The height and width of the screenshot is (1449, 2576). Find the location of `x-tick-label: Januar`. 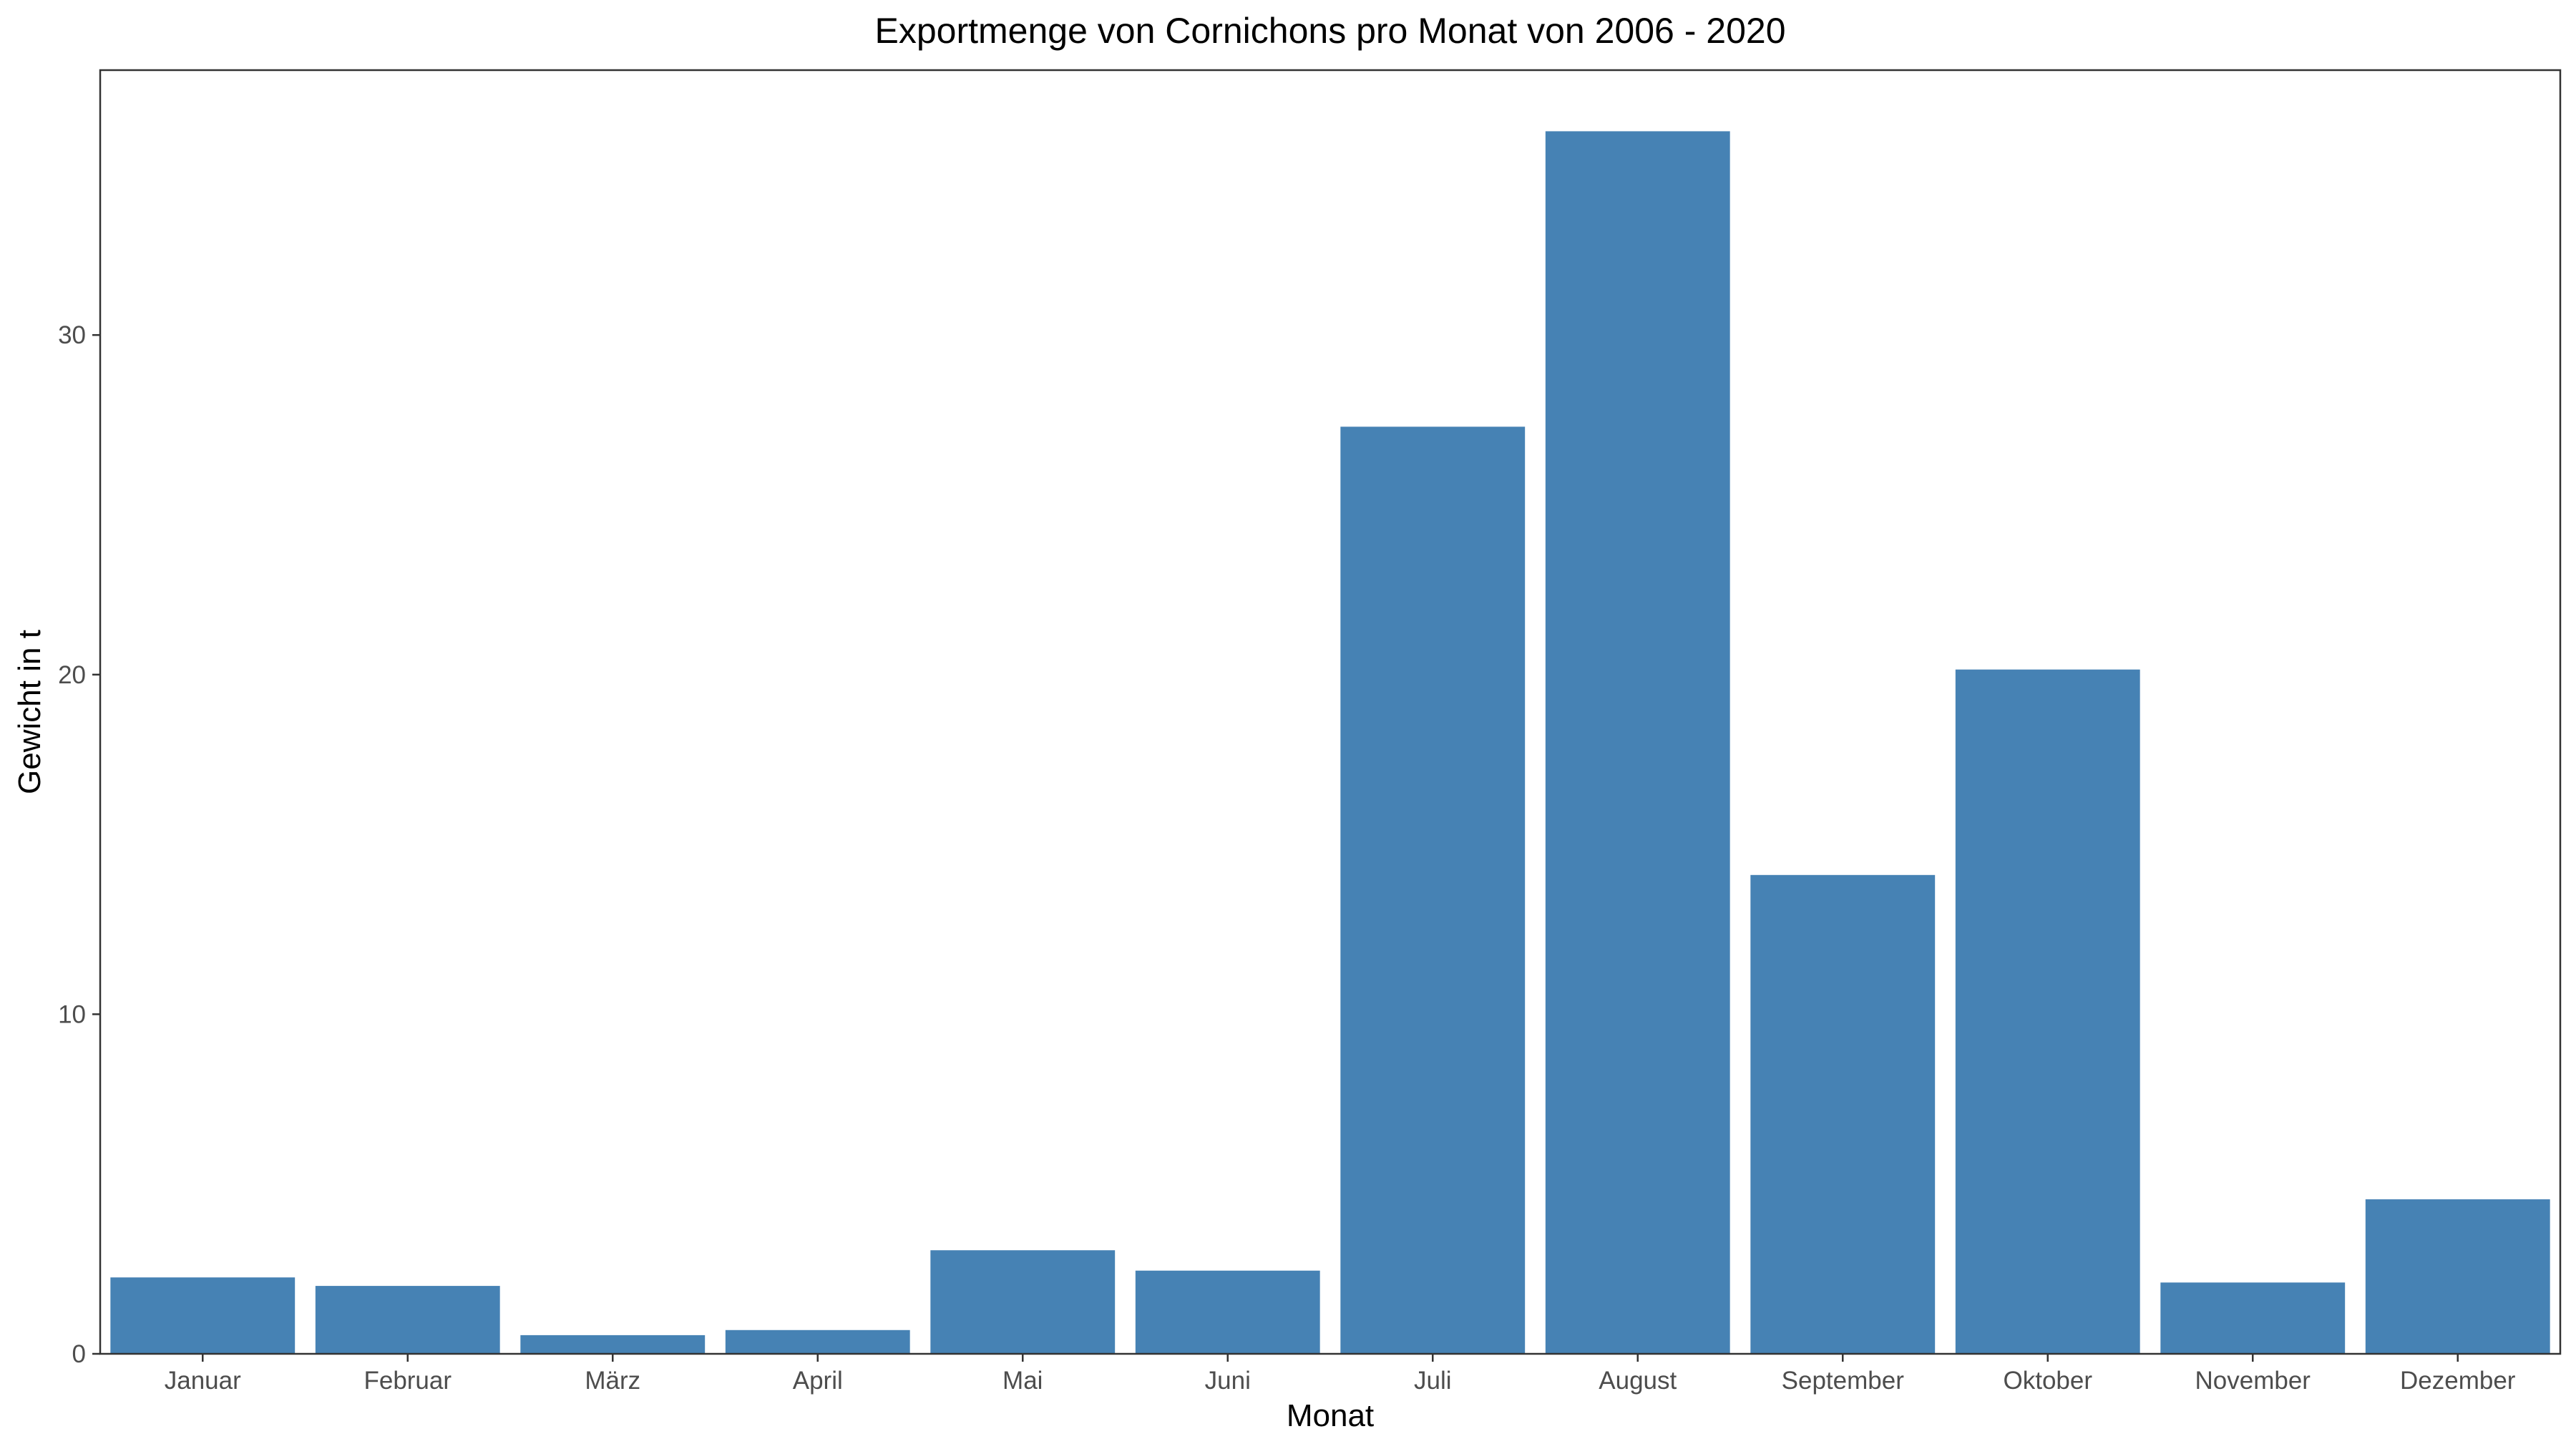

x-tick-label: Januar is located at coordinates (203, 1381).